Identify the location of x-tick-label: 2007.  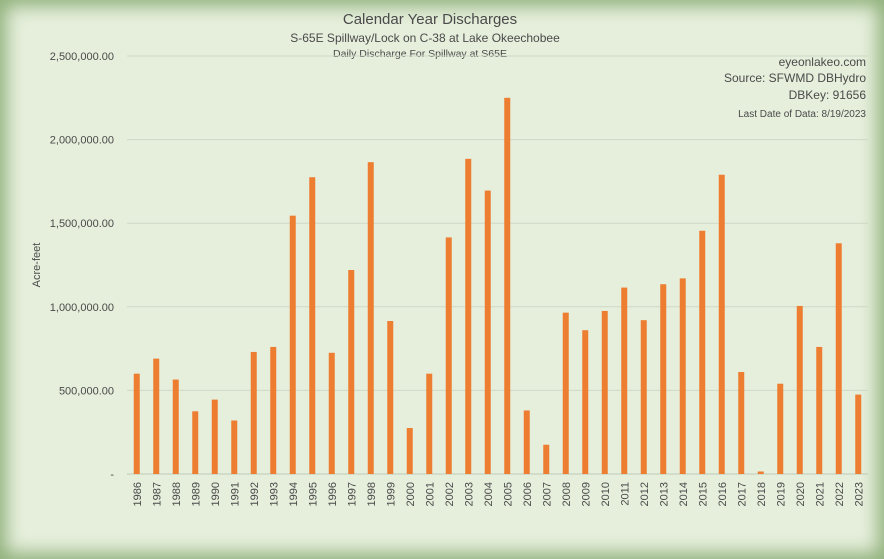
(547, 494).